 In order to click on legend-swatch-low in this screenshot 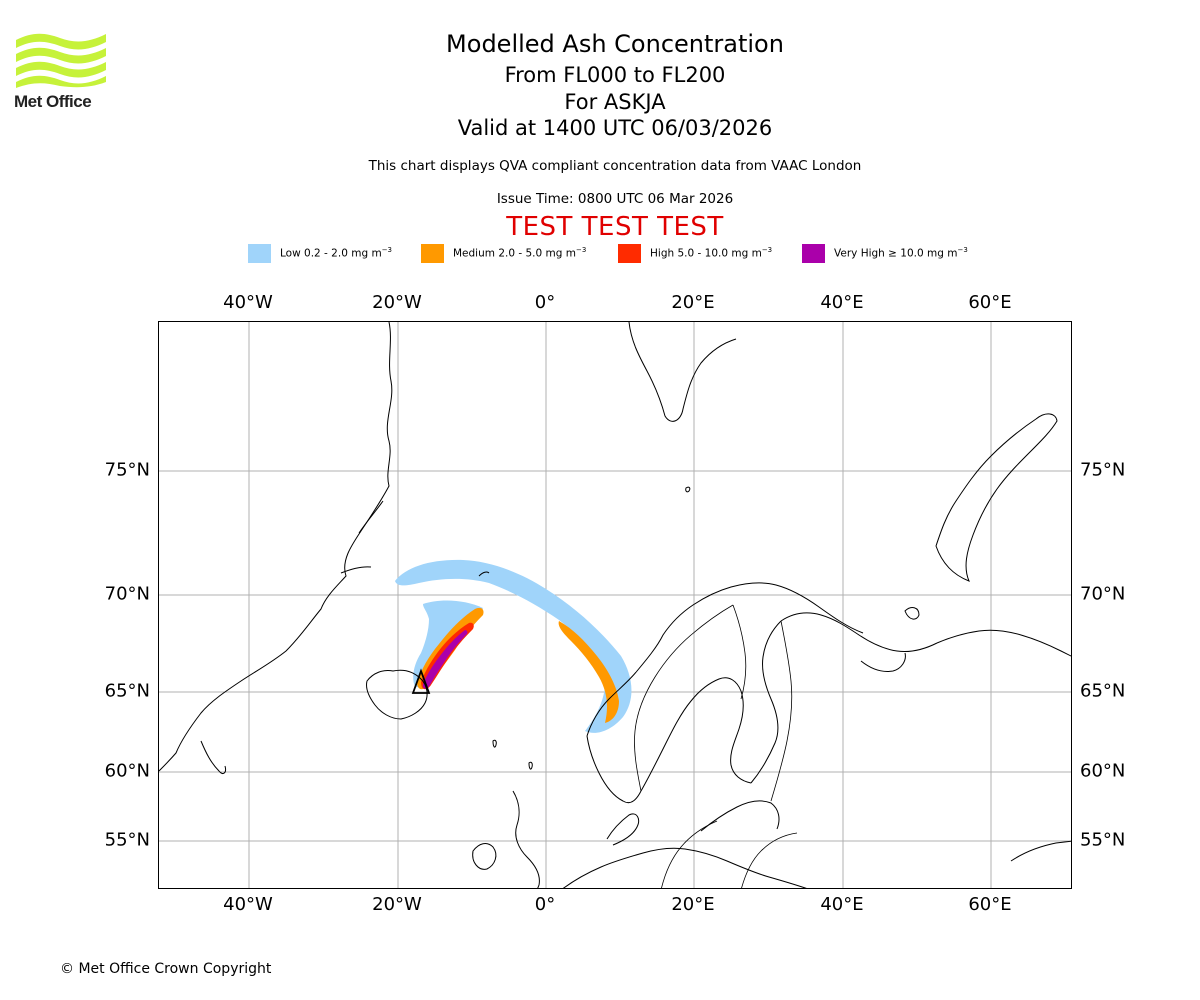, I will do `click(259, 253)`.